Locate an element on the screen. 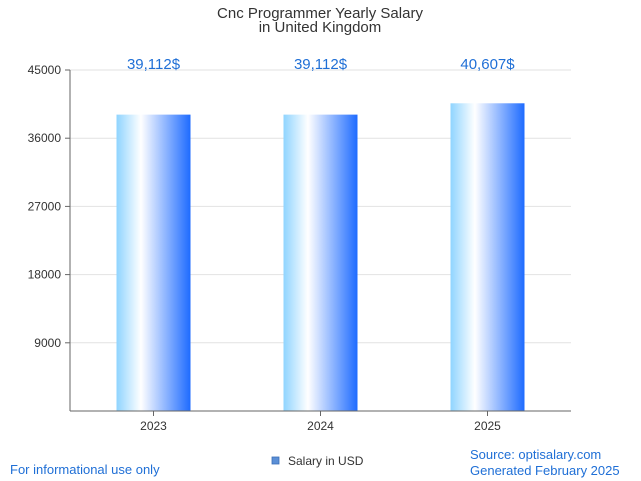 The width and height of the screenshot is (641, 481). bar-2025 is located at coordinates (487, 257).